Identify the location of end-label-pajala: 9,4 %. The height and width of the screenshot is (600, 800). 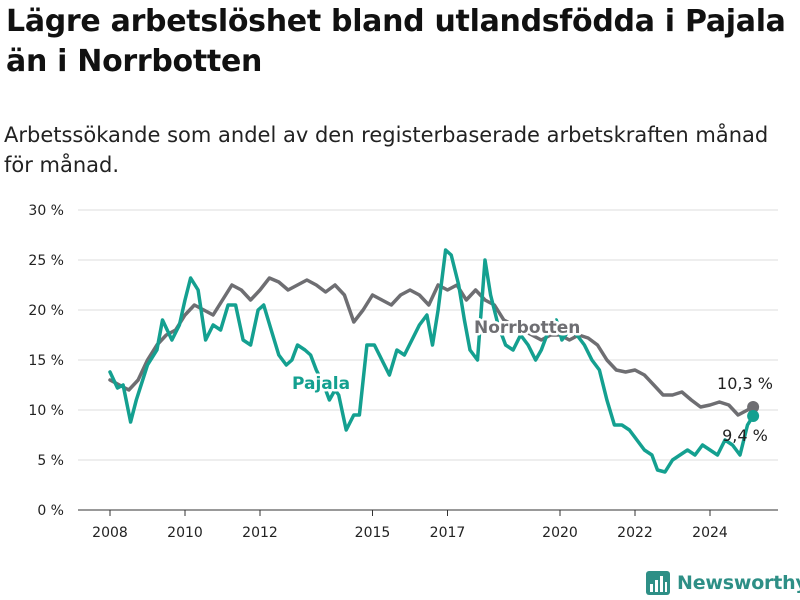
(745, 435).